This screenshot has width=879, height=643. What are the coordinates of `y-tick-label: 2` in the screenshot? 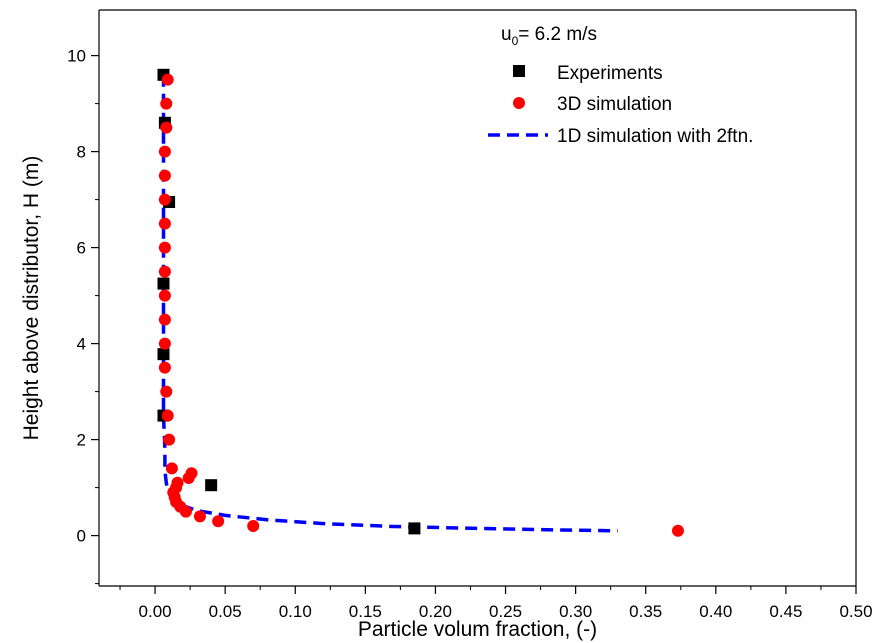 It's located at (81, 440).